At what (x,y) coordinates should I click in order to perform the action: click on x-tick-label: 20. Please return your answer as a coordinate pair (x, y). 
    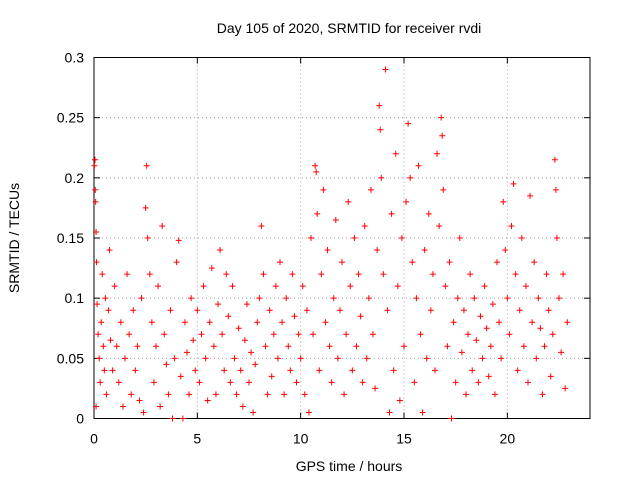
    Looking at the image, I should click on (508, 439).